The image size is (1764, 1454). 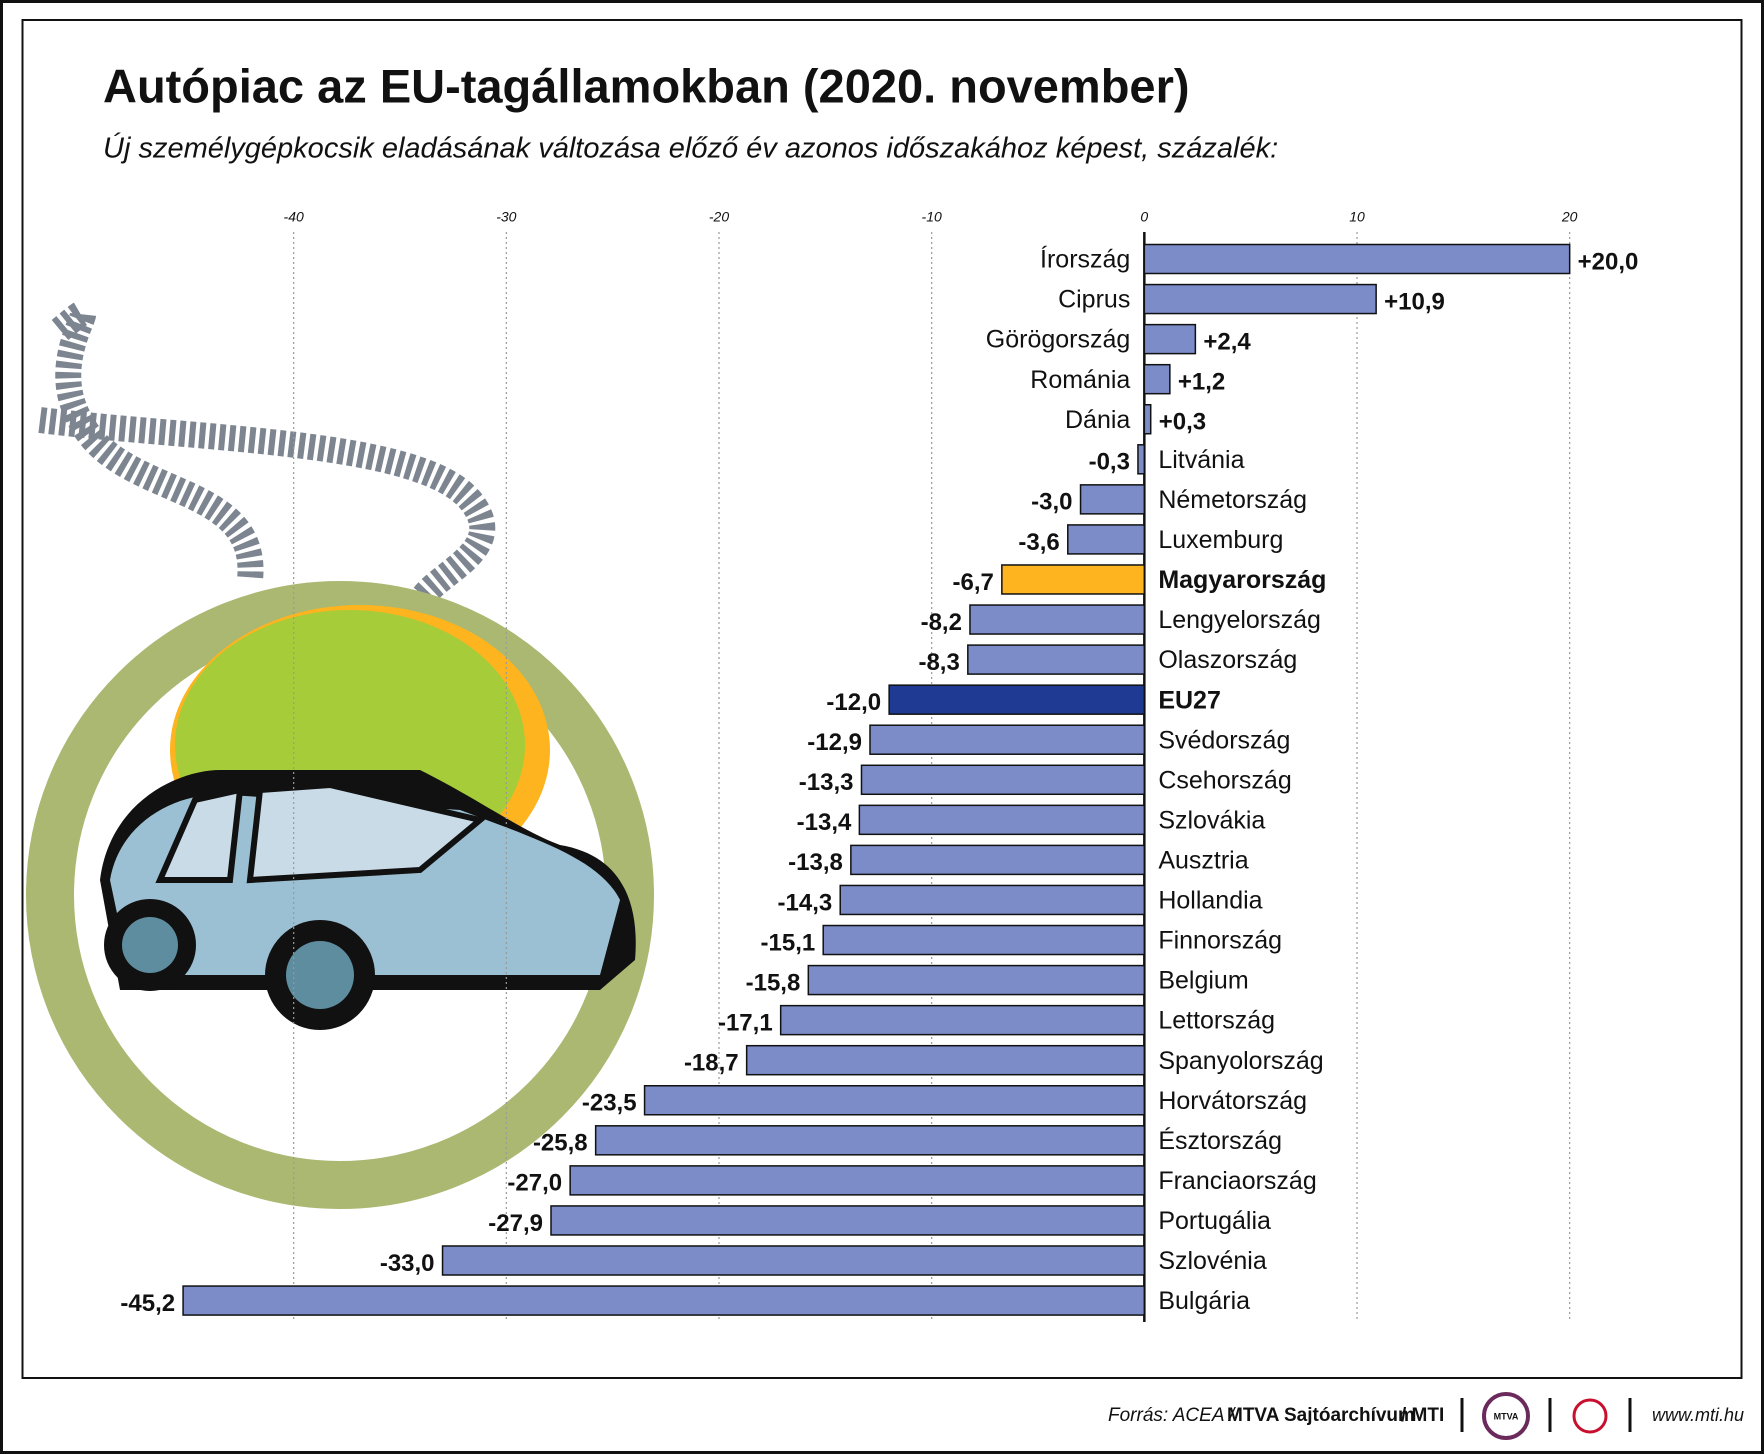 I want to click on category-label: Románia, so click(x=1080, y=380).